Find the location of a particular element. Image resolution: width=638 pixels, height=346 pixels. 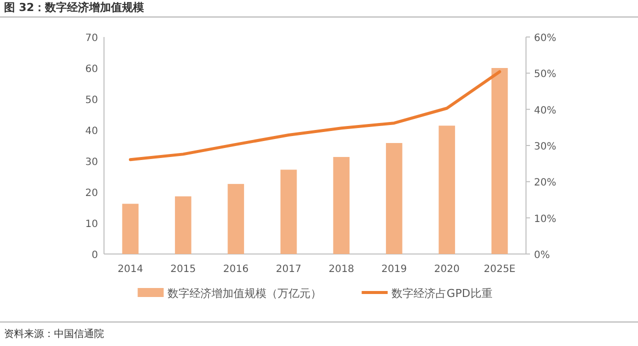

chart-title: 图 32：数字经济增加值规模 is located at coordinates (75, 7).